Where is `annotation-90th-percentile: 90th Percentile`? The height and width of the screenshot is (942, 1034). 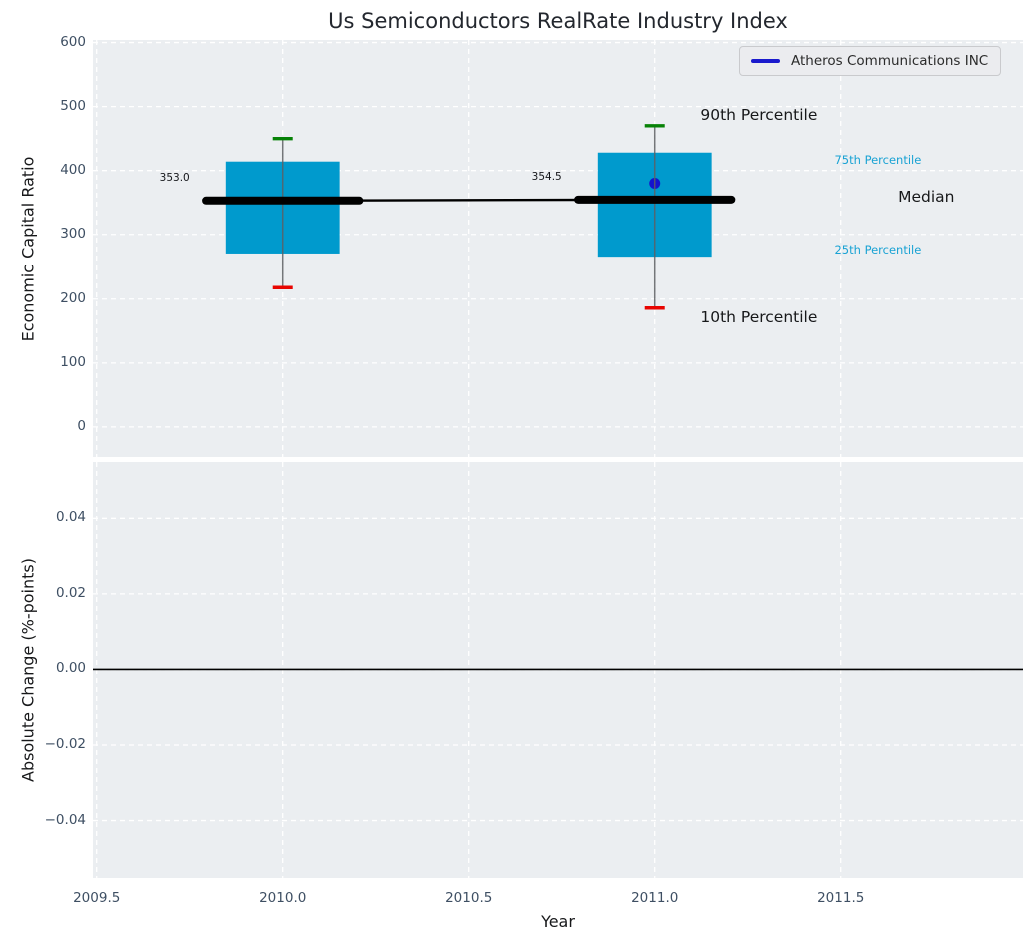 annotation-90th-percentile: 90th Percentile is located at coordinates (759, 114).